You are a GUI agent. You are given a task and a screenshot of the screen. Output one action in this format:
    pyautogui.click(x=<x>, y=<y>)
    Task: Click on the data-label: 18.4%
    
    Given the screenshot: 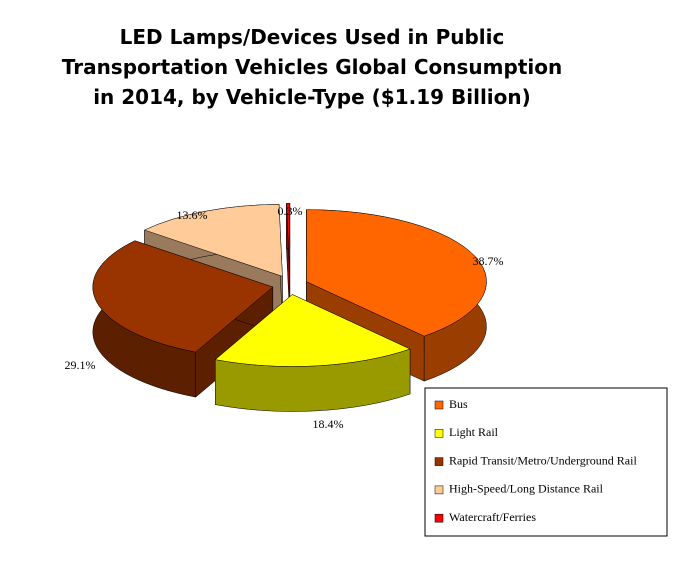 What is the action you would take?
    pyautogui.click(x=328, y=424)
    